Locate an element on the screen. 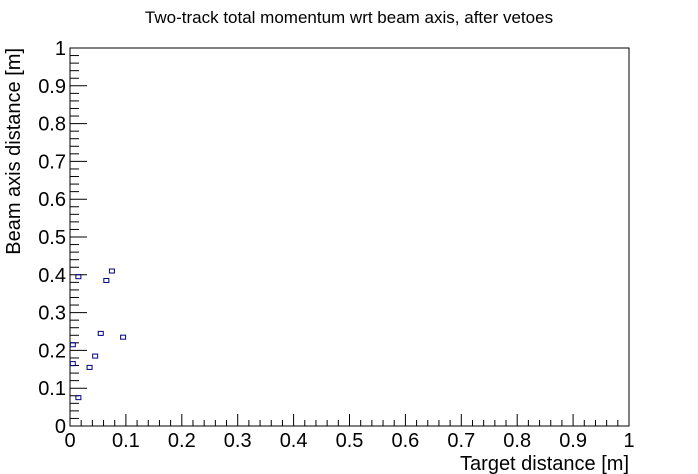 This screenshot has width=698, height=474. x-tick-label: 0.7 is located at coordinates (461, 441).